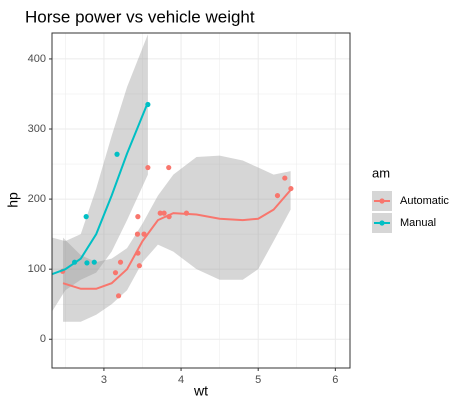  Describe the element at coordinates (37, 129) in the screenshot. I see `y-tick-label: 300` at that location.